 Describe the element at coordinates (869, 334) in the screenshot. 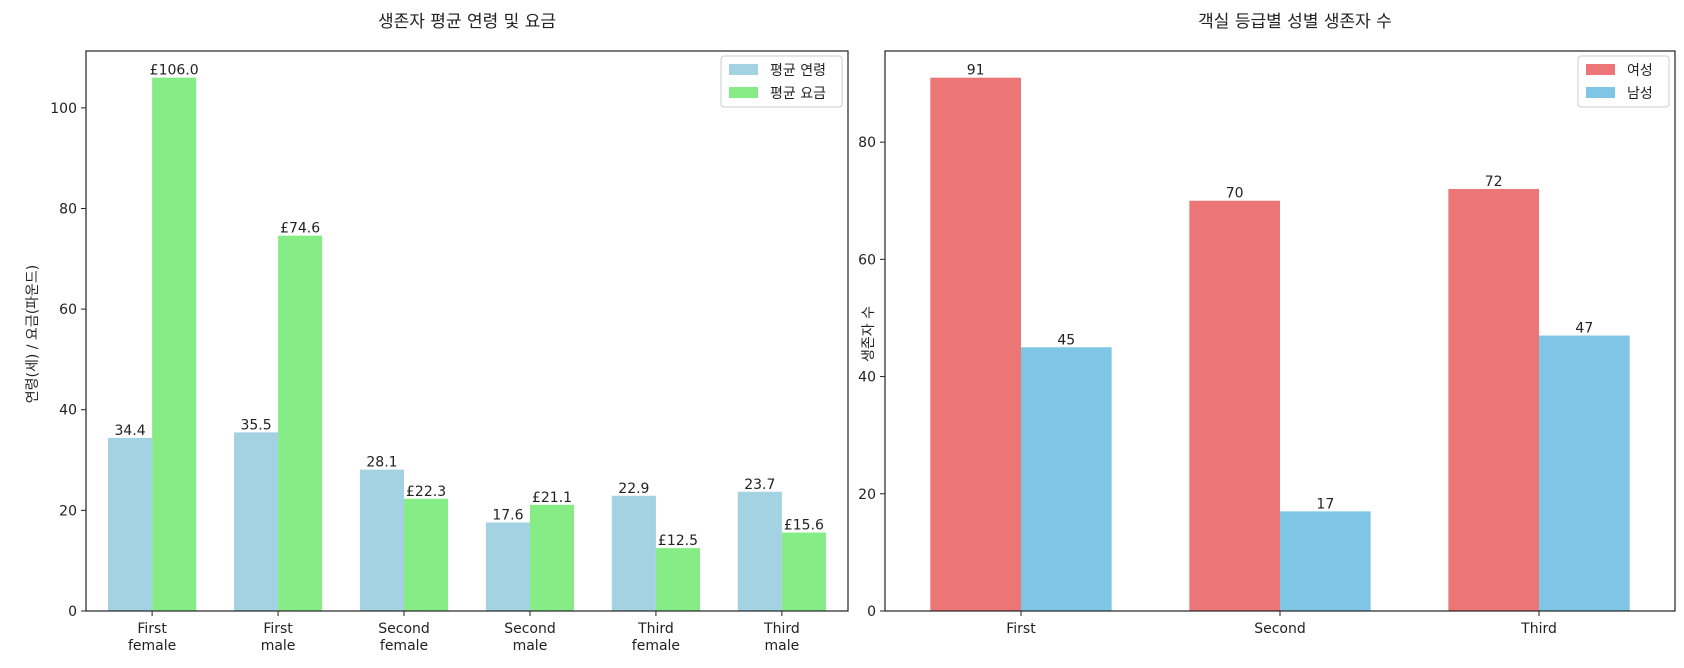

I see `y-axis-label: 생존자 수` at that location.